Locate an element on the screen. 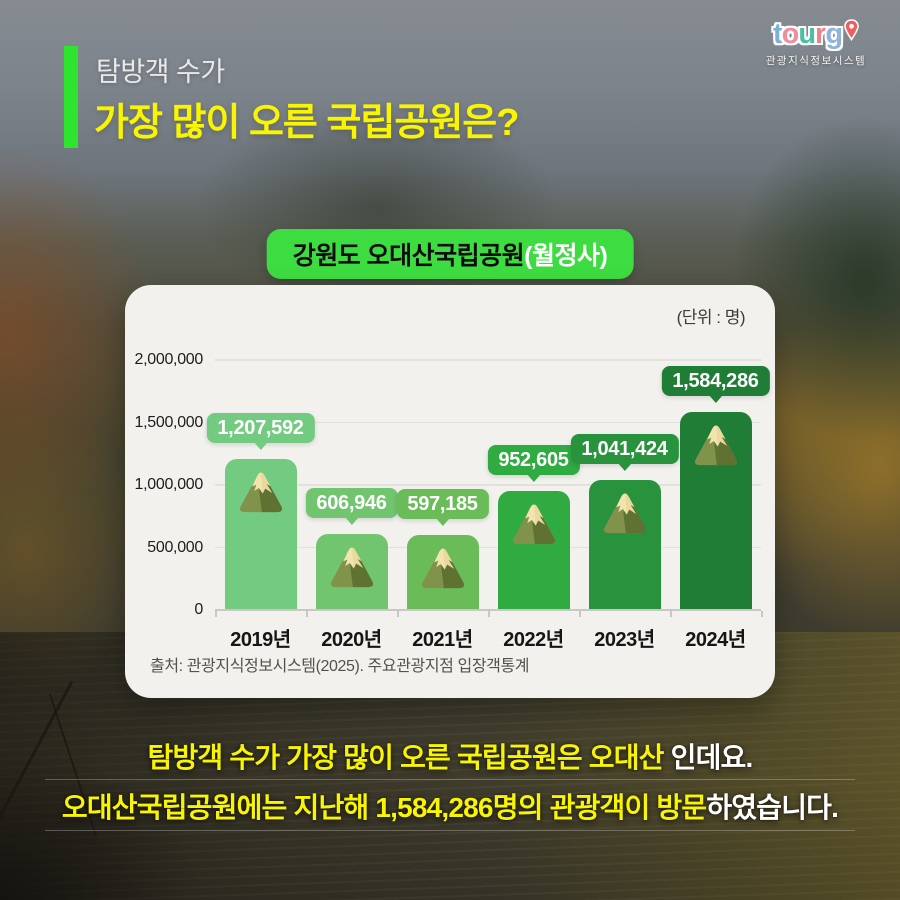  park-badge: 강원도 오대산국립공원 (월정사) is located at coordinates (450, 254).